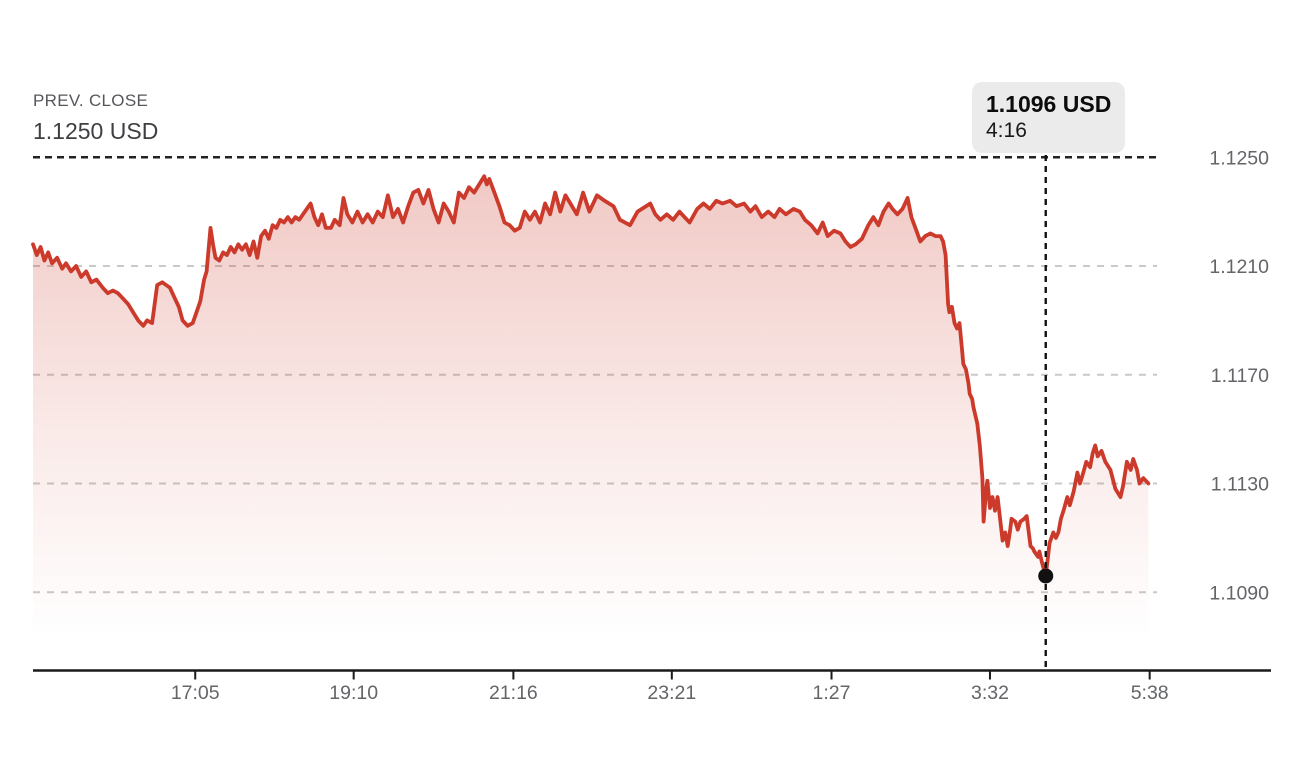  I want to click on x-axis-label: 3:32, so click(990, 693).